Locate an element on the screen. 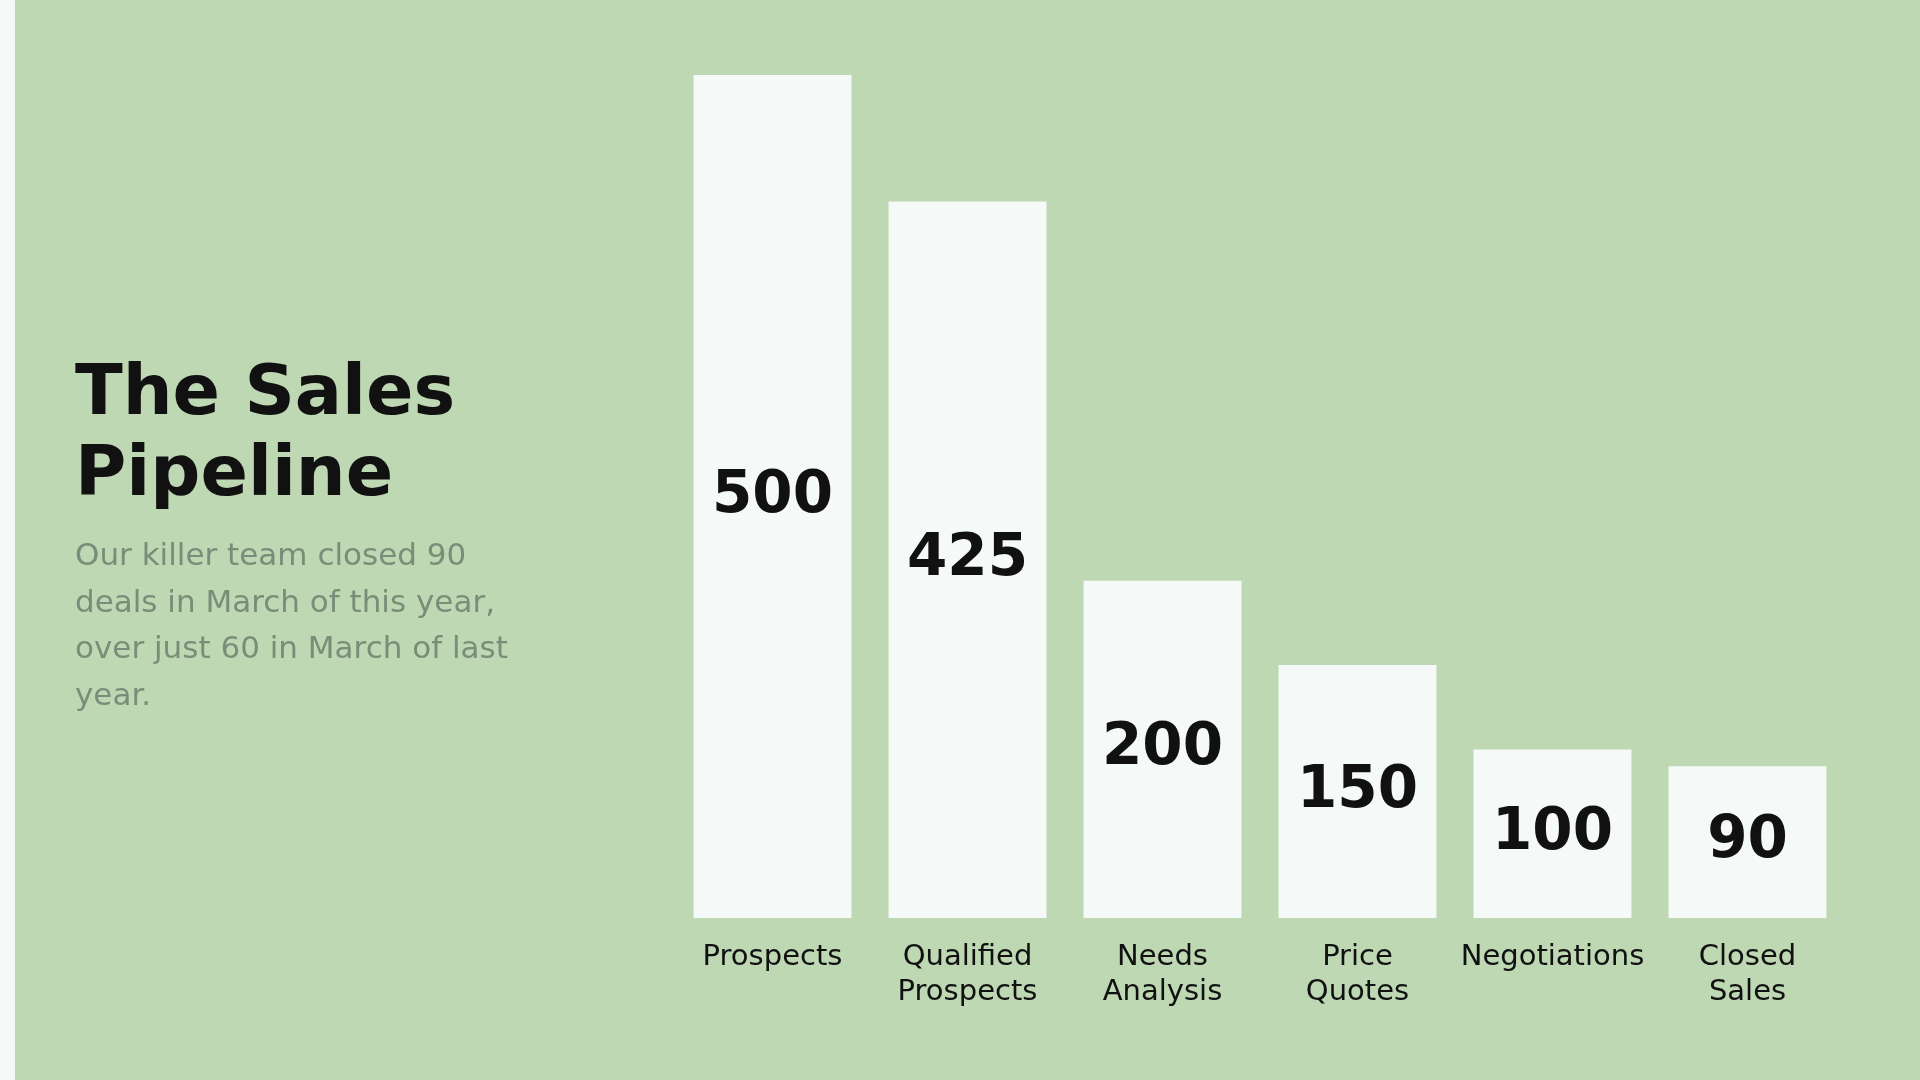 This screenshot has height=1080, width=1920. x-tick-label: Negotiations is located at coordinates (1552, 954).